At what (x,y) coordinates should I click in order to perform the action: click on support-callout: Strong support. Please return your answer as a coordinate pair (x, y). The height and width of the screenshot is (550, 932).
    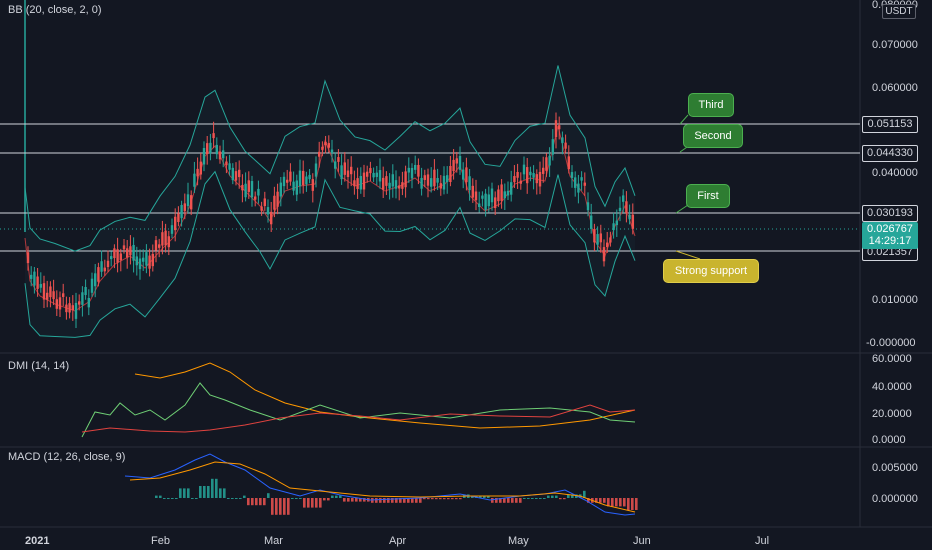
    Looking at the image, I should click on (711, 271).